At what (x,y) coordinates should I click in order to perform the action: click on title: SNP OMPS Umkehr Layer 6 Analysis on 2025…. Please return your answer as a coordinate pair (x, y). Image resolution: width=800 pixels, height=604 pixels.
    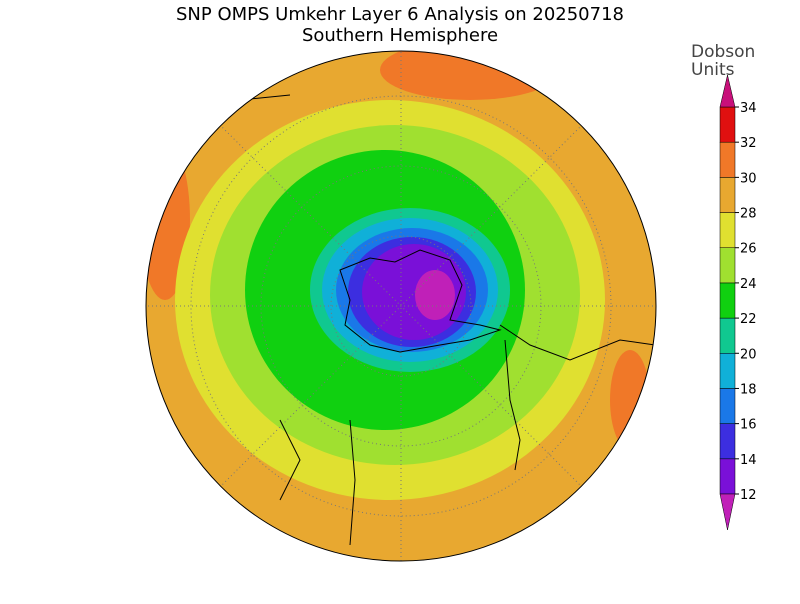
    Looking at the image, I should click on (400, 14).